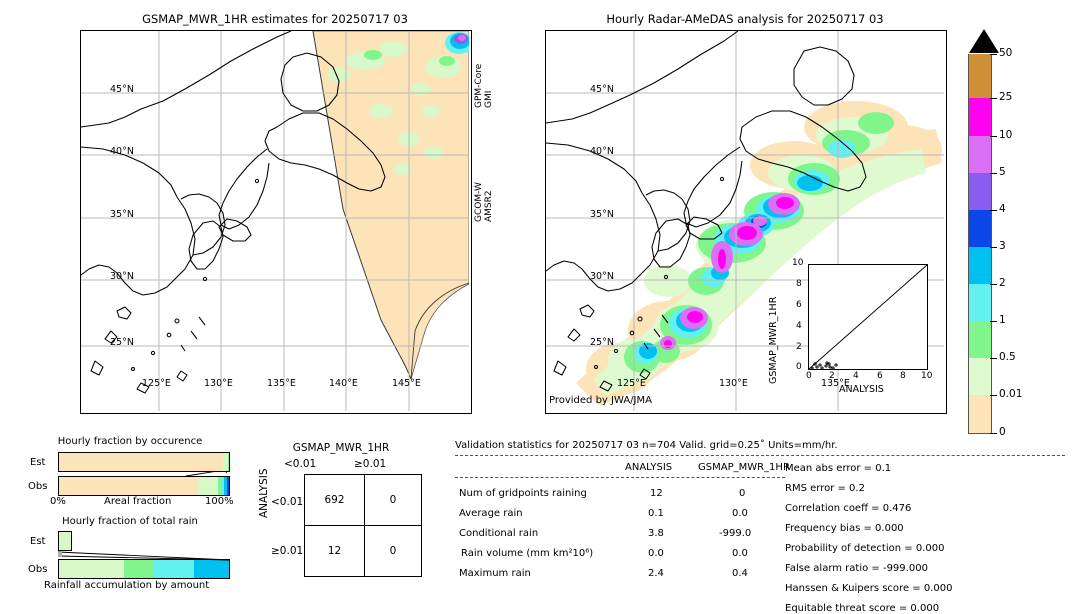 The width and height of the screenshot is (1080, 614). Describe the element at coordinates (527, 553) in the screenshot. I see `validation-row-label-3: Rain volume (mm km²10⁶)` at that location.